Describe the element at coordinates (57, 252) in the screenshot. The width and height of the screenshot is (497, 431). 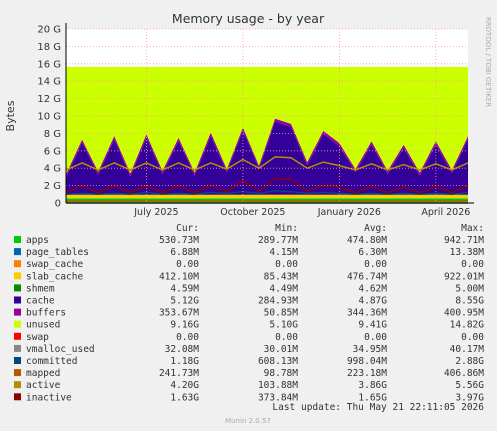
I see `legend-name: page_tables` at that location.